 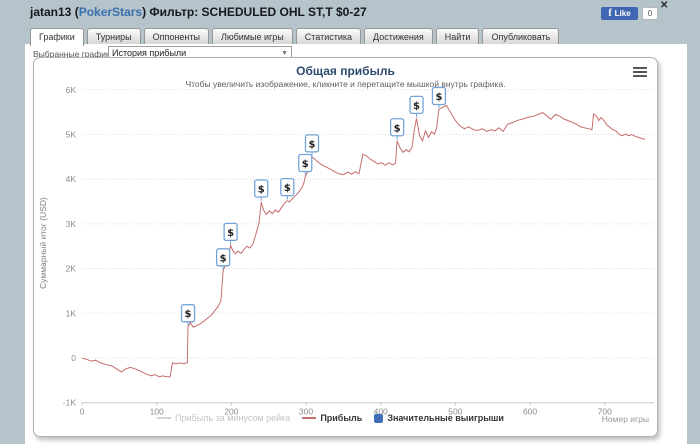 I want to click on svg-text: 300, so click(x=306, y=412).